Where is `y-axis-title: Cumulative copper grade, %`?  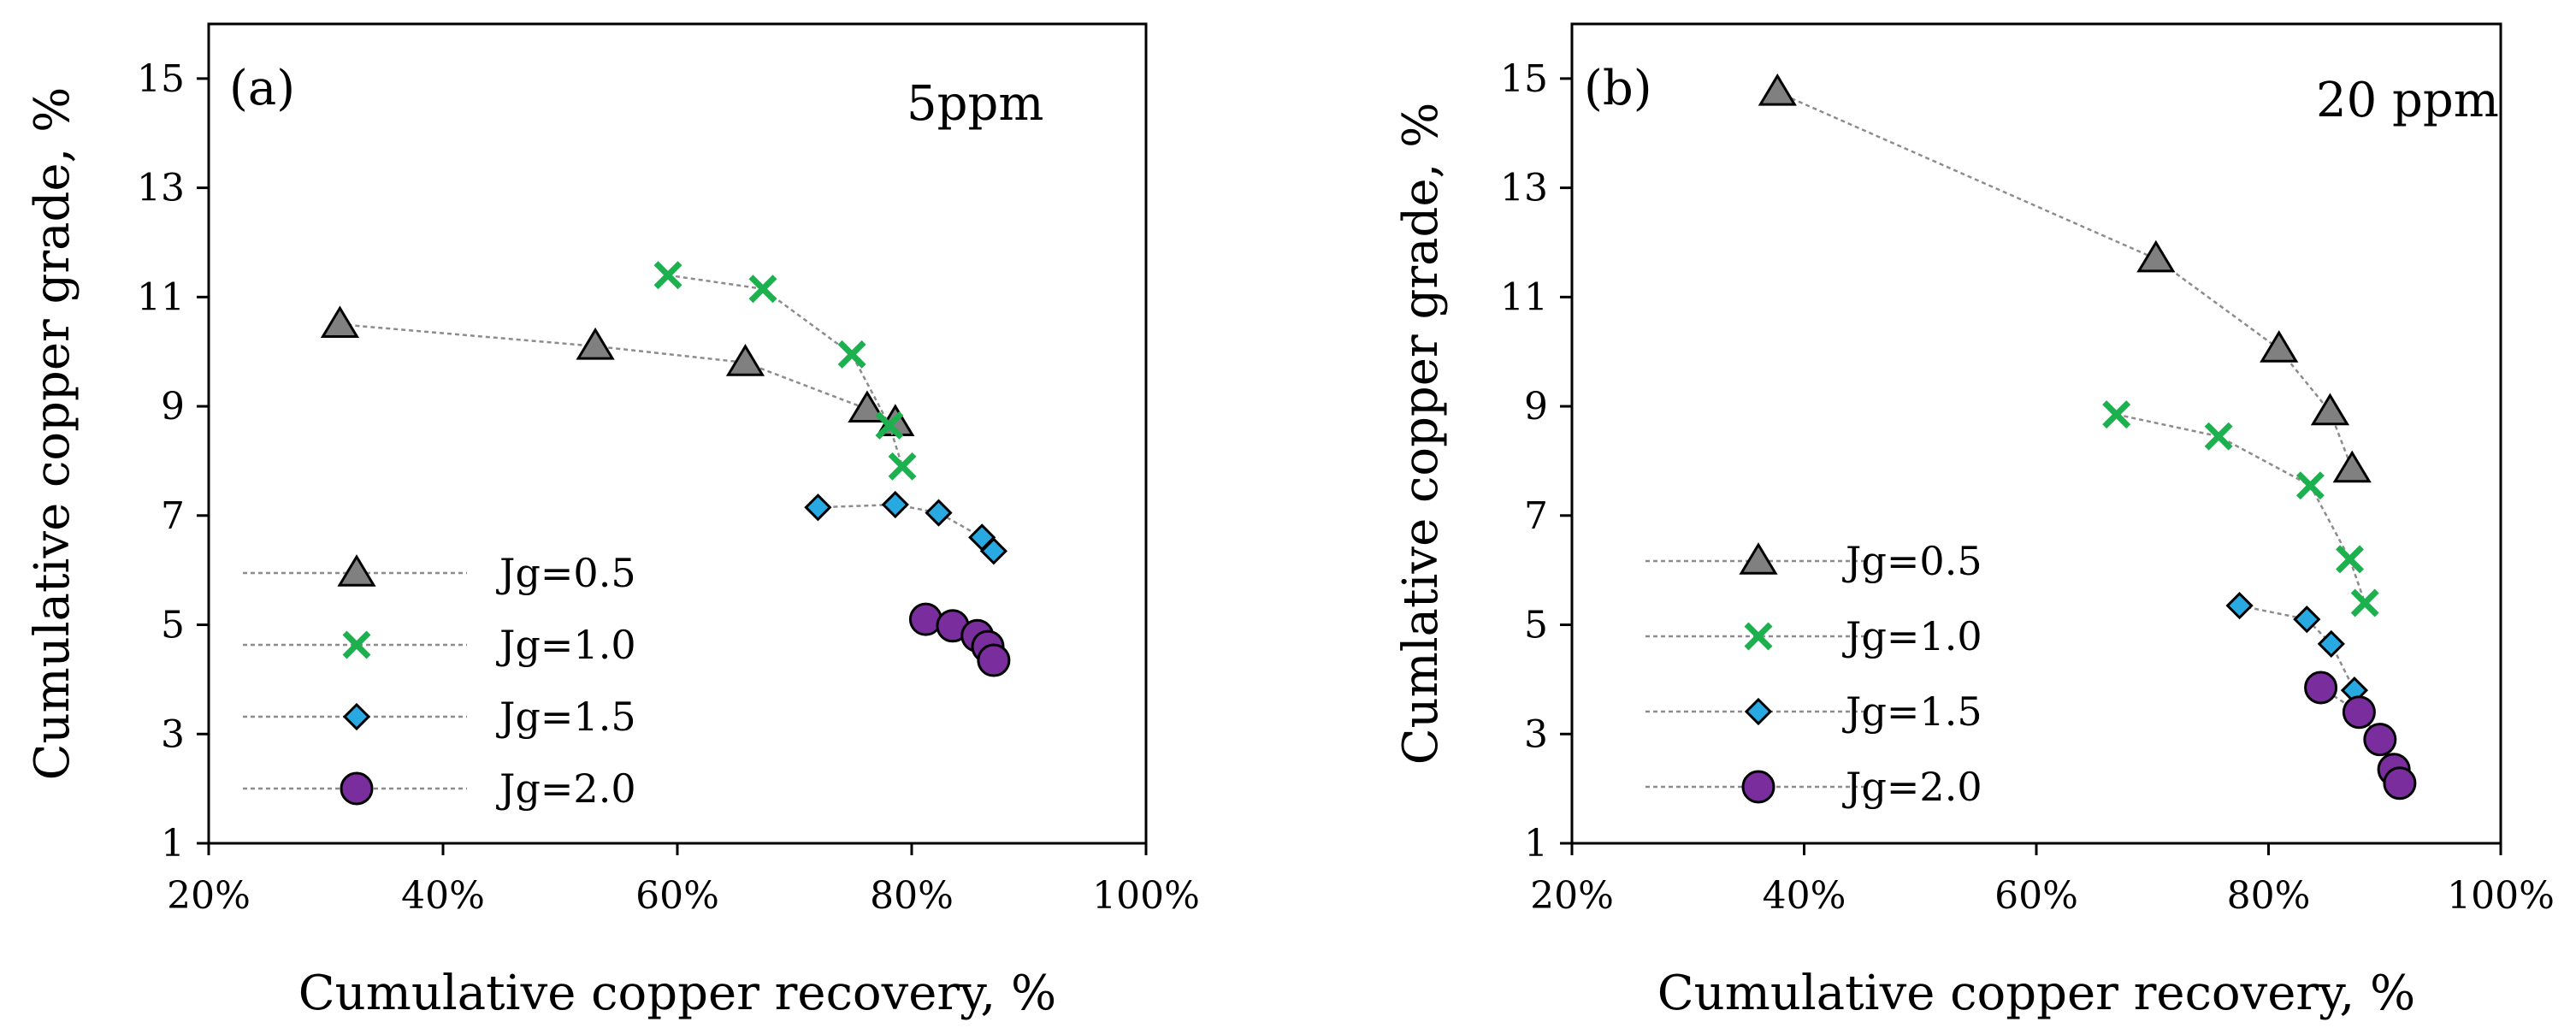 y-axis-title: Cumulative copper grade, % is located at coordinates (52, 434).